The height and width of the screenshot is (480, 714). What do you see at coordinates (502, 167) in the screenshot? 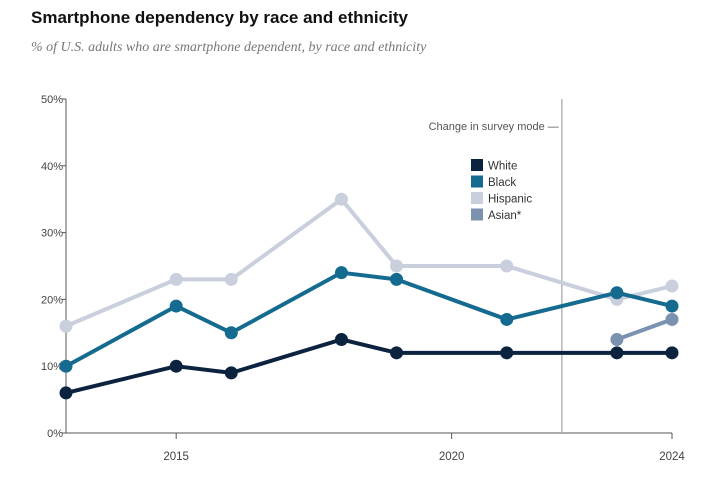
I see `legend-label: White` at bounding box center [502, 167].